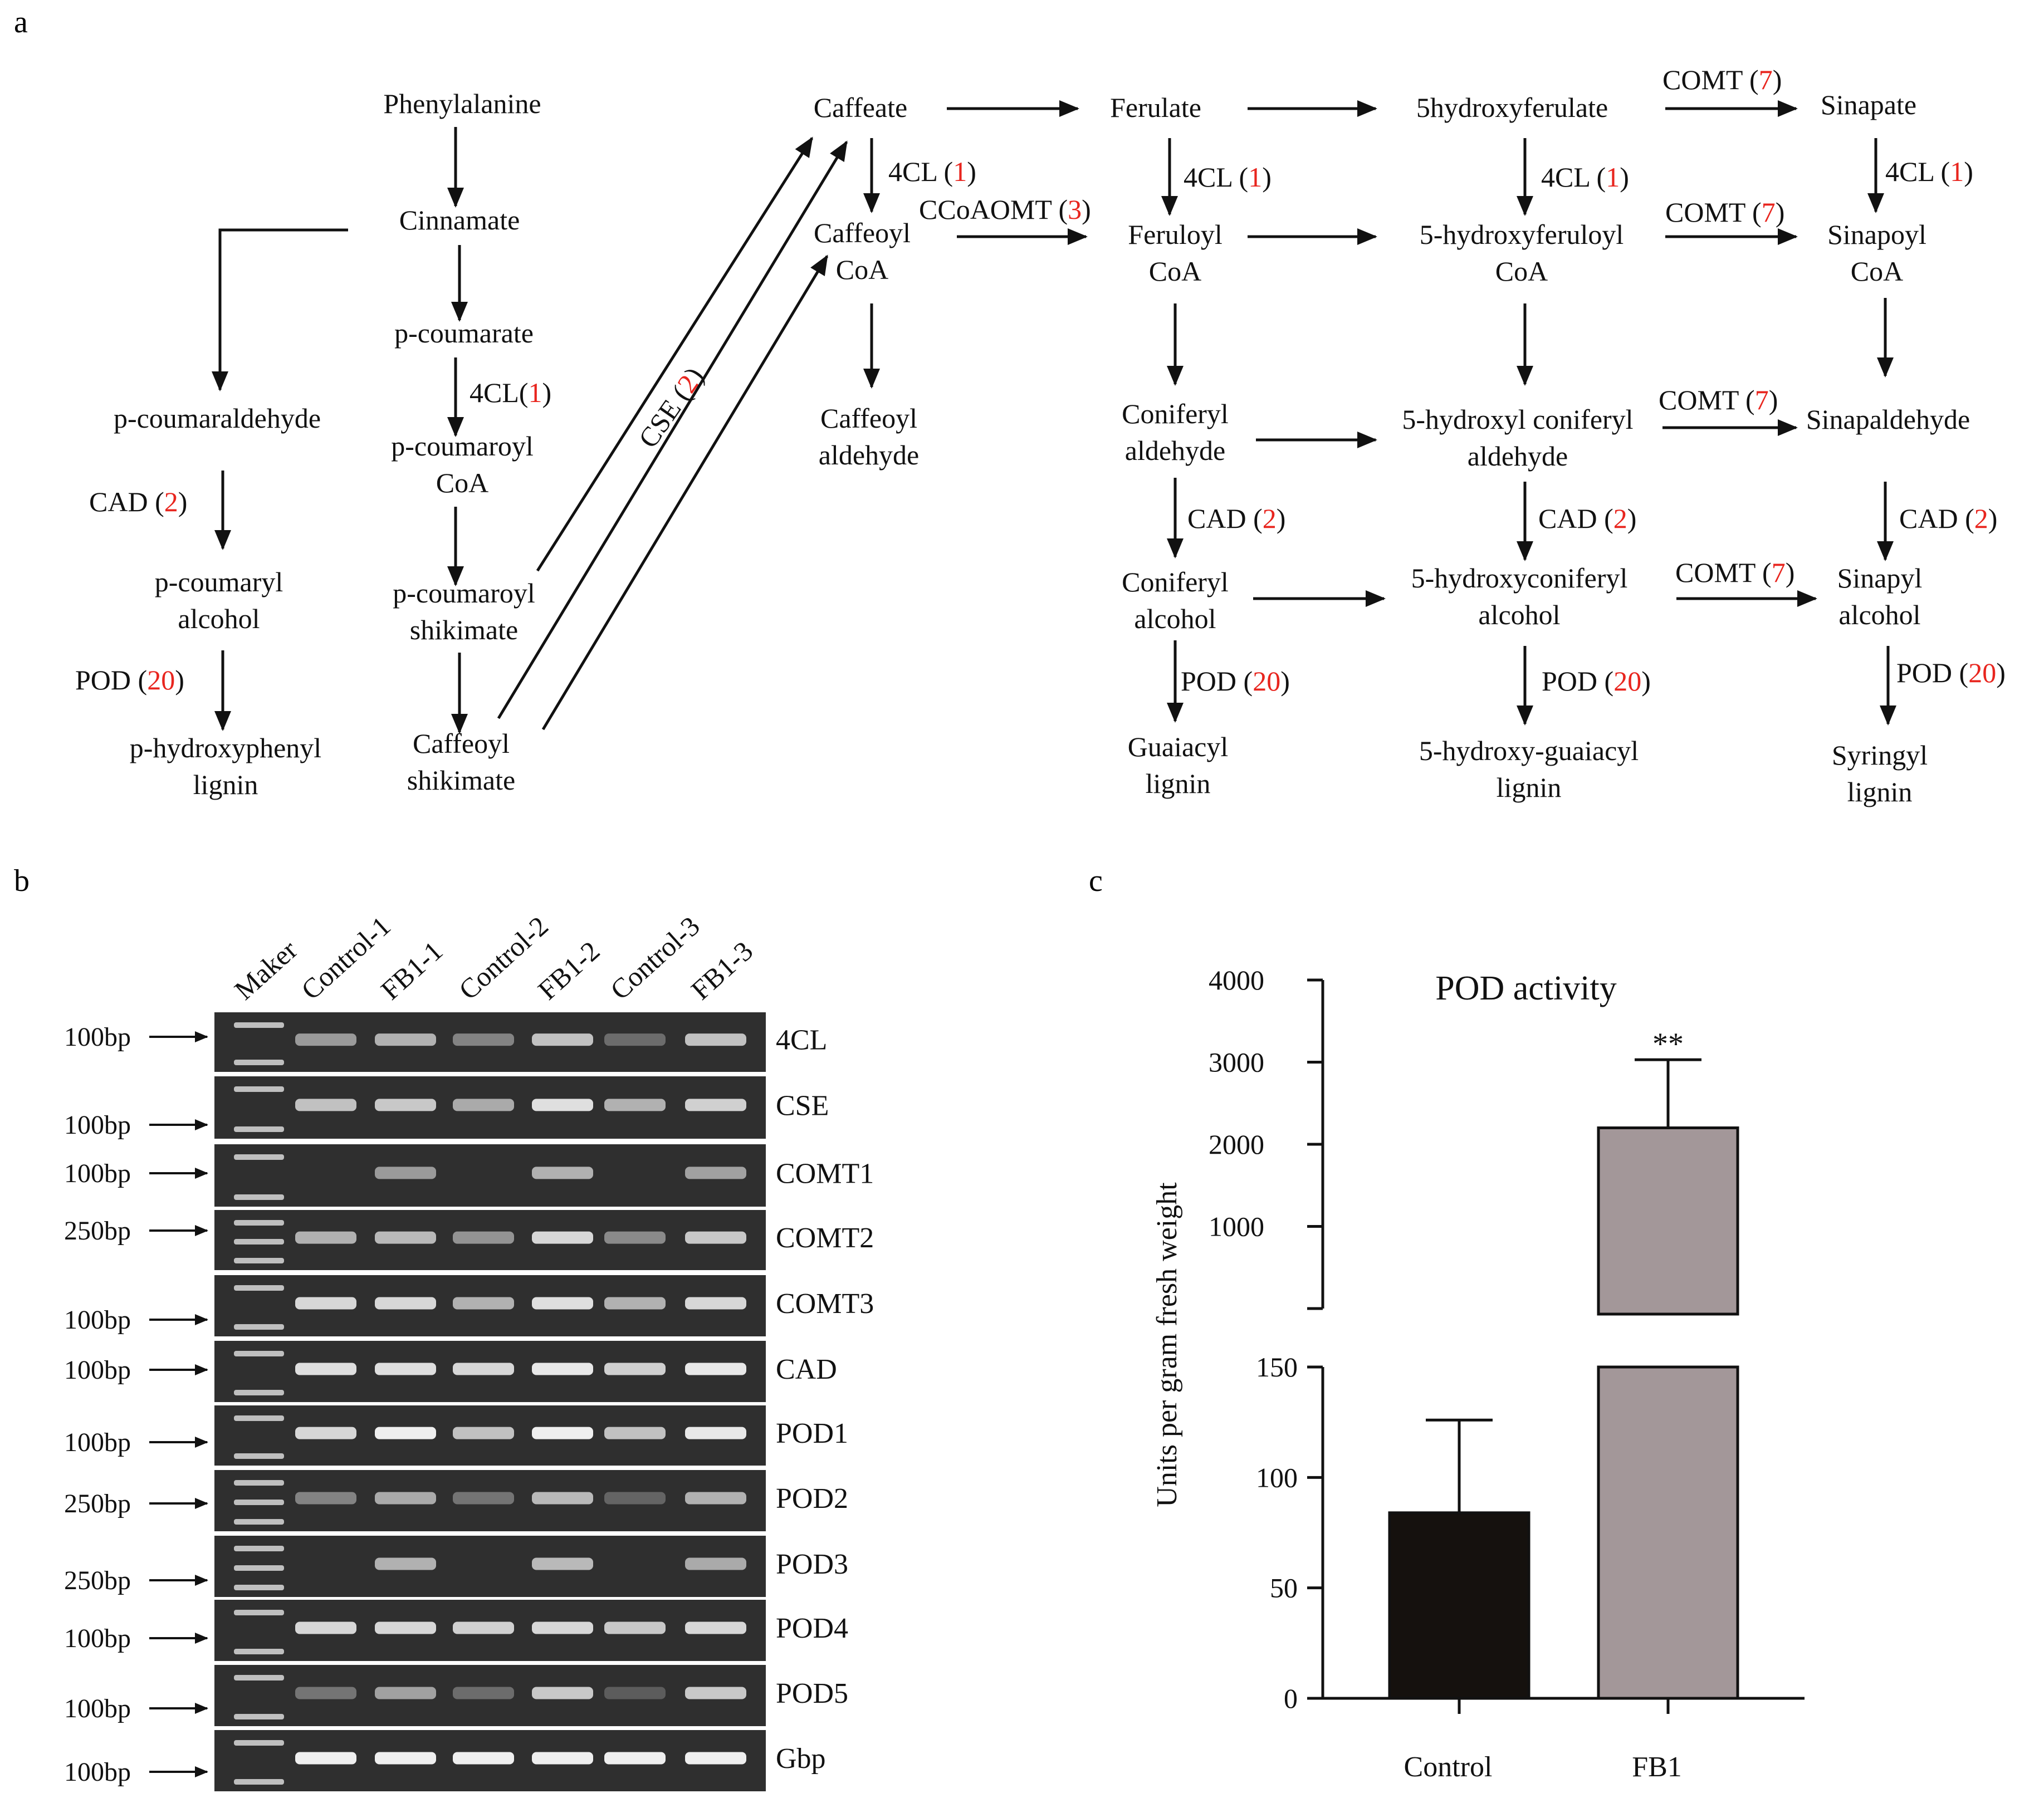 The width and height of the screenshot is (2044, 1803). What do you see at coordinates (1178, 765) in the screenshot?
I see `node-guaiacyl-lignin: Guaiacyl lignin` at bounding box center [1178, 765].